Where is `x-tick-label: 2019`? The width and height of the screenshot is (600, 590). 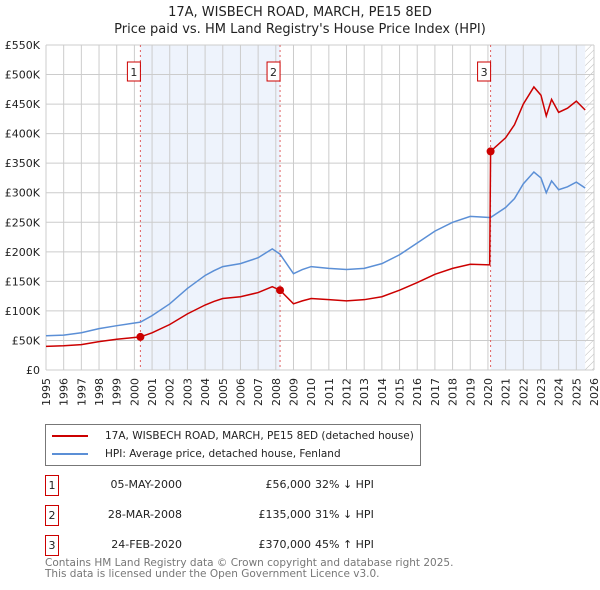 x-tick-label: 2019 is located at coordinates (470, 392).